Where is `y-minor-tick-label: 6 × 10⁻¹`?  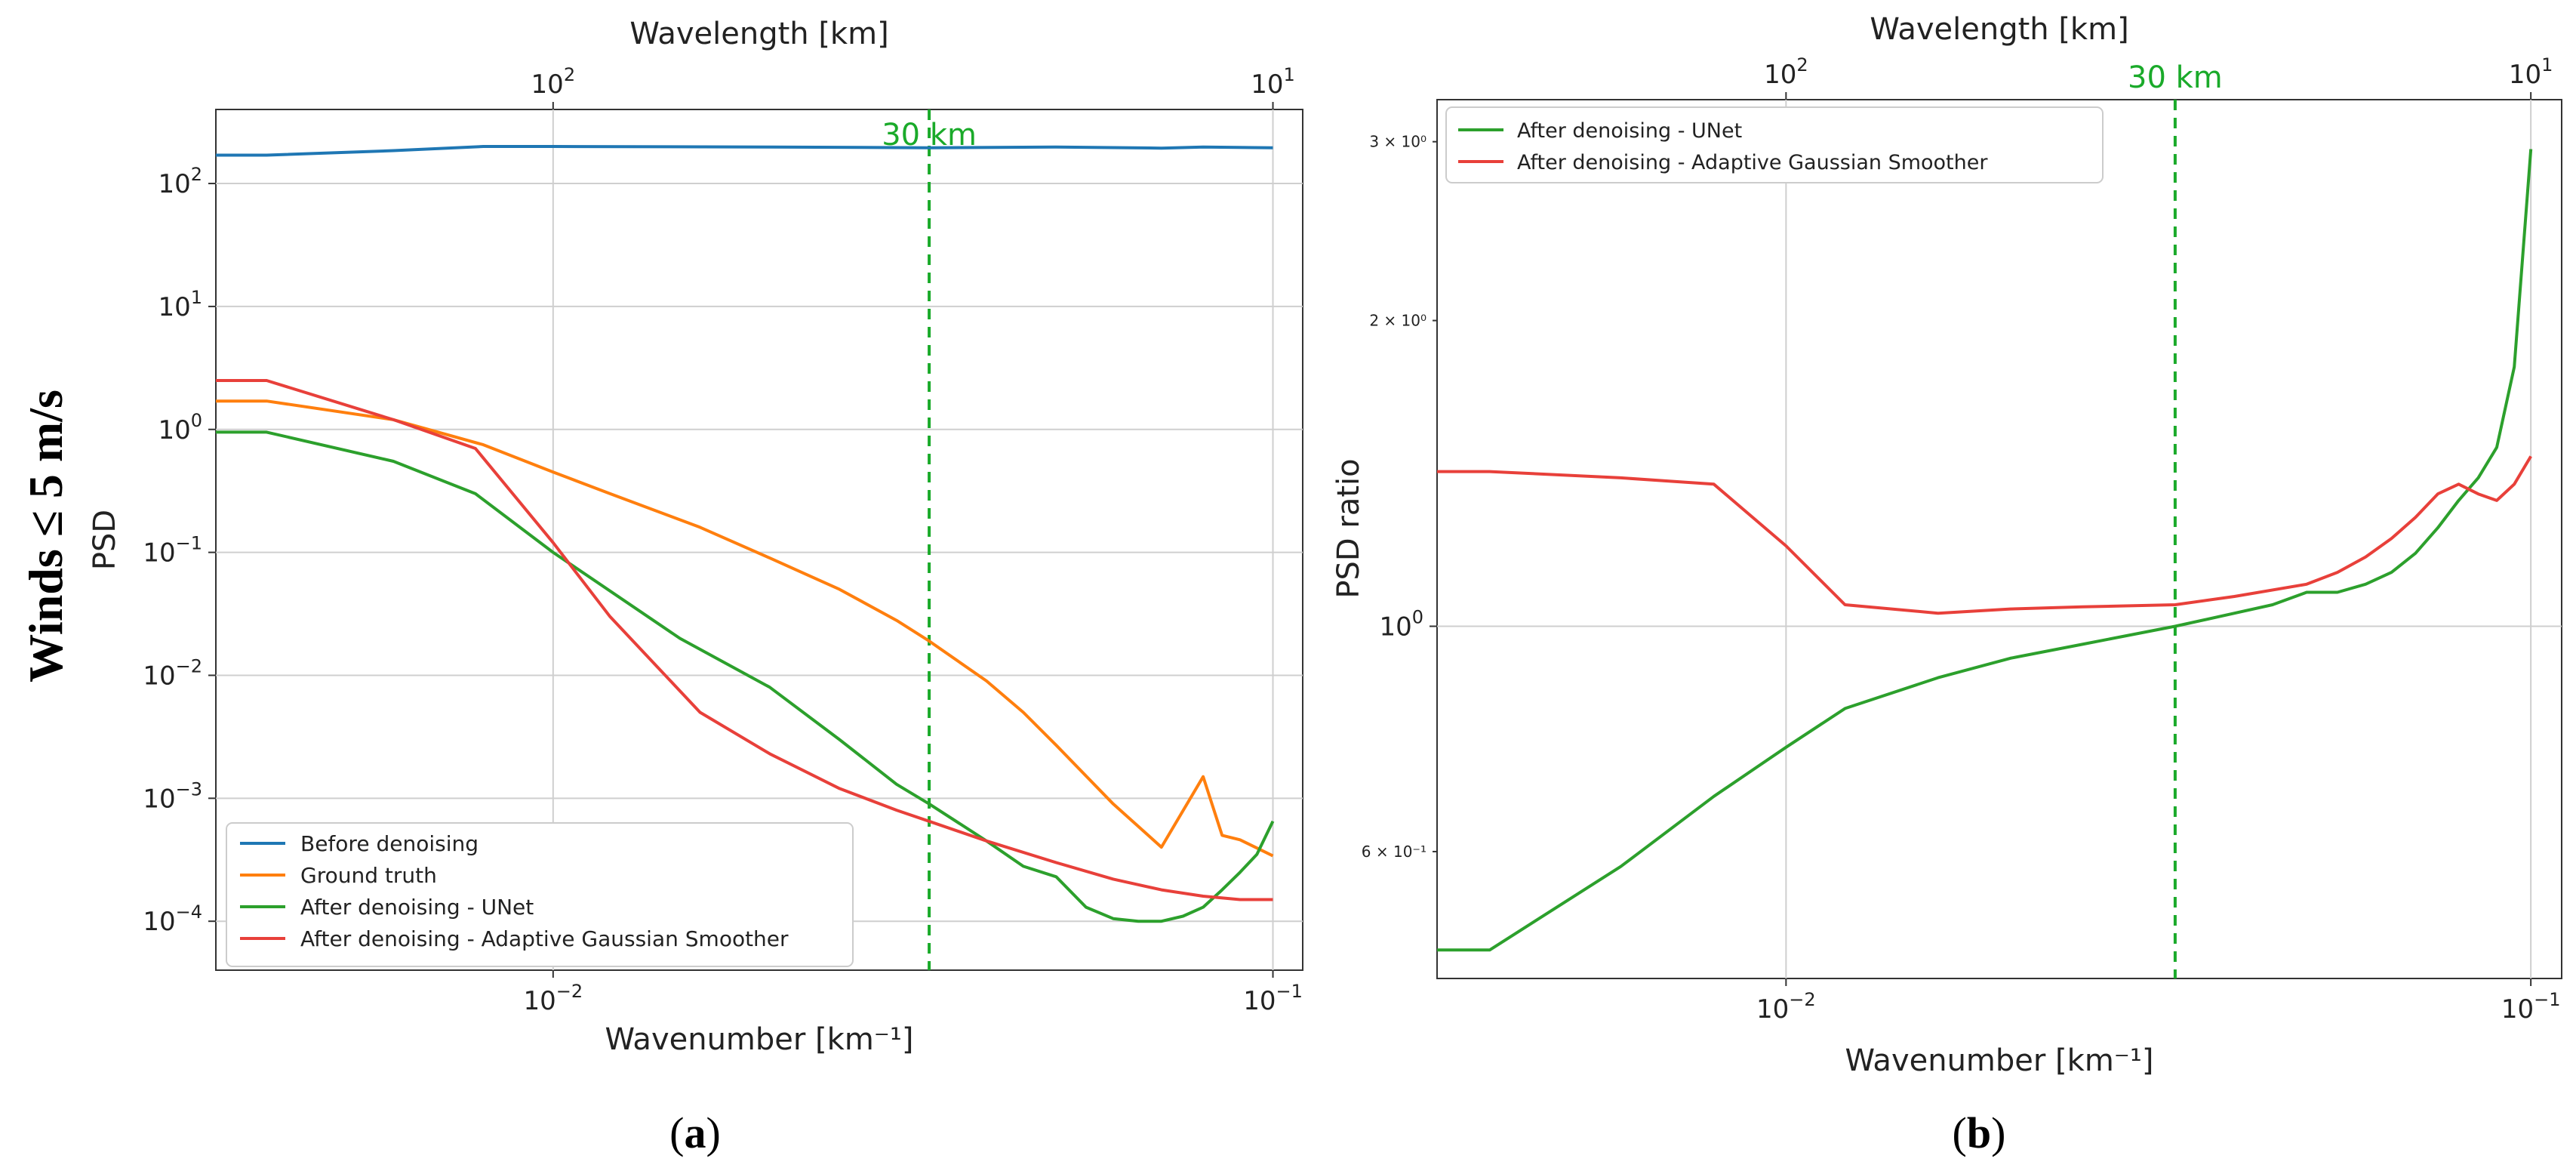
y-minor-tick-label: 6 × 10⁻¹ is located at coordinates (1394, 852).